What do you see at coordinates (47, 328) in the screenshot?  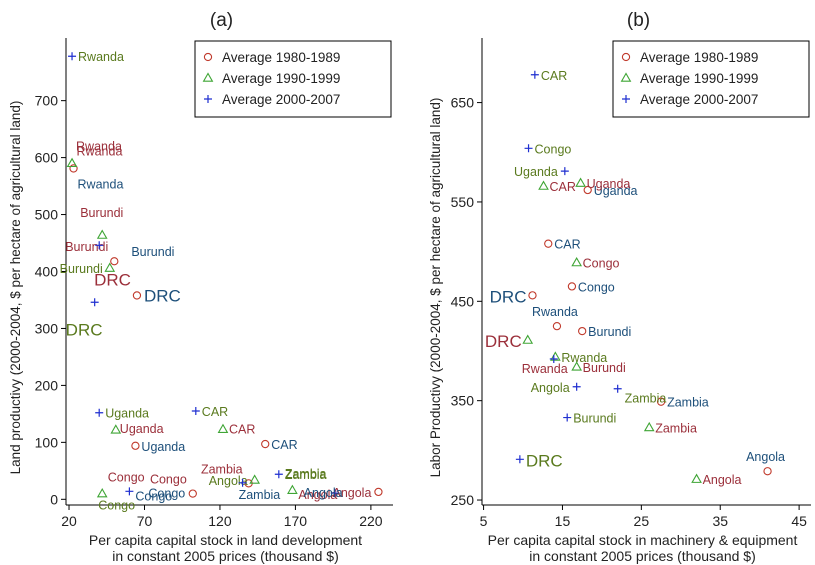 I see `y-tick-label: 300` at bounding box center [47, 328].